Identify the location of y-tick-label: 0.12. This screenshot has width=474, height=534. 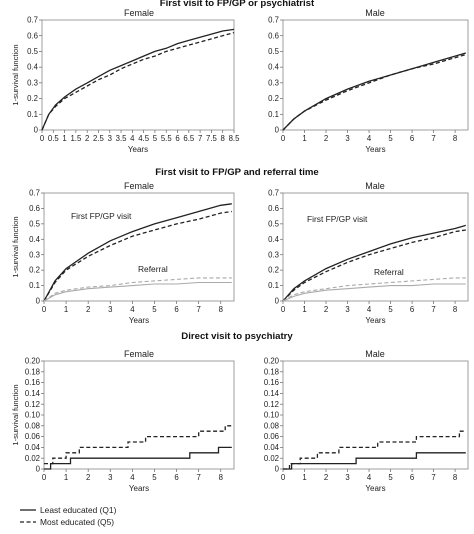
(271, 404).